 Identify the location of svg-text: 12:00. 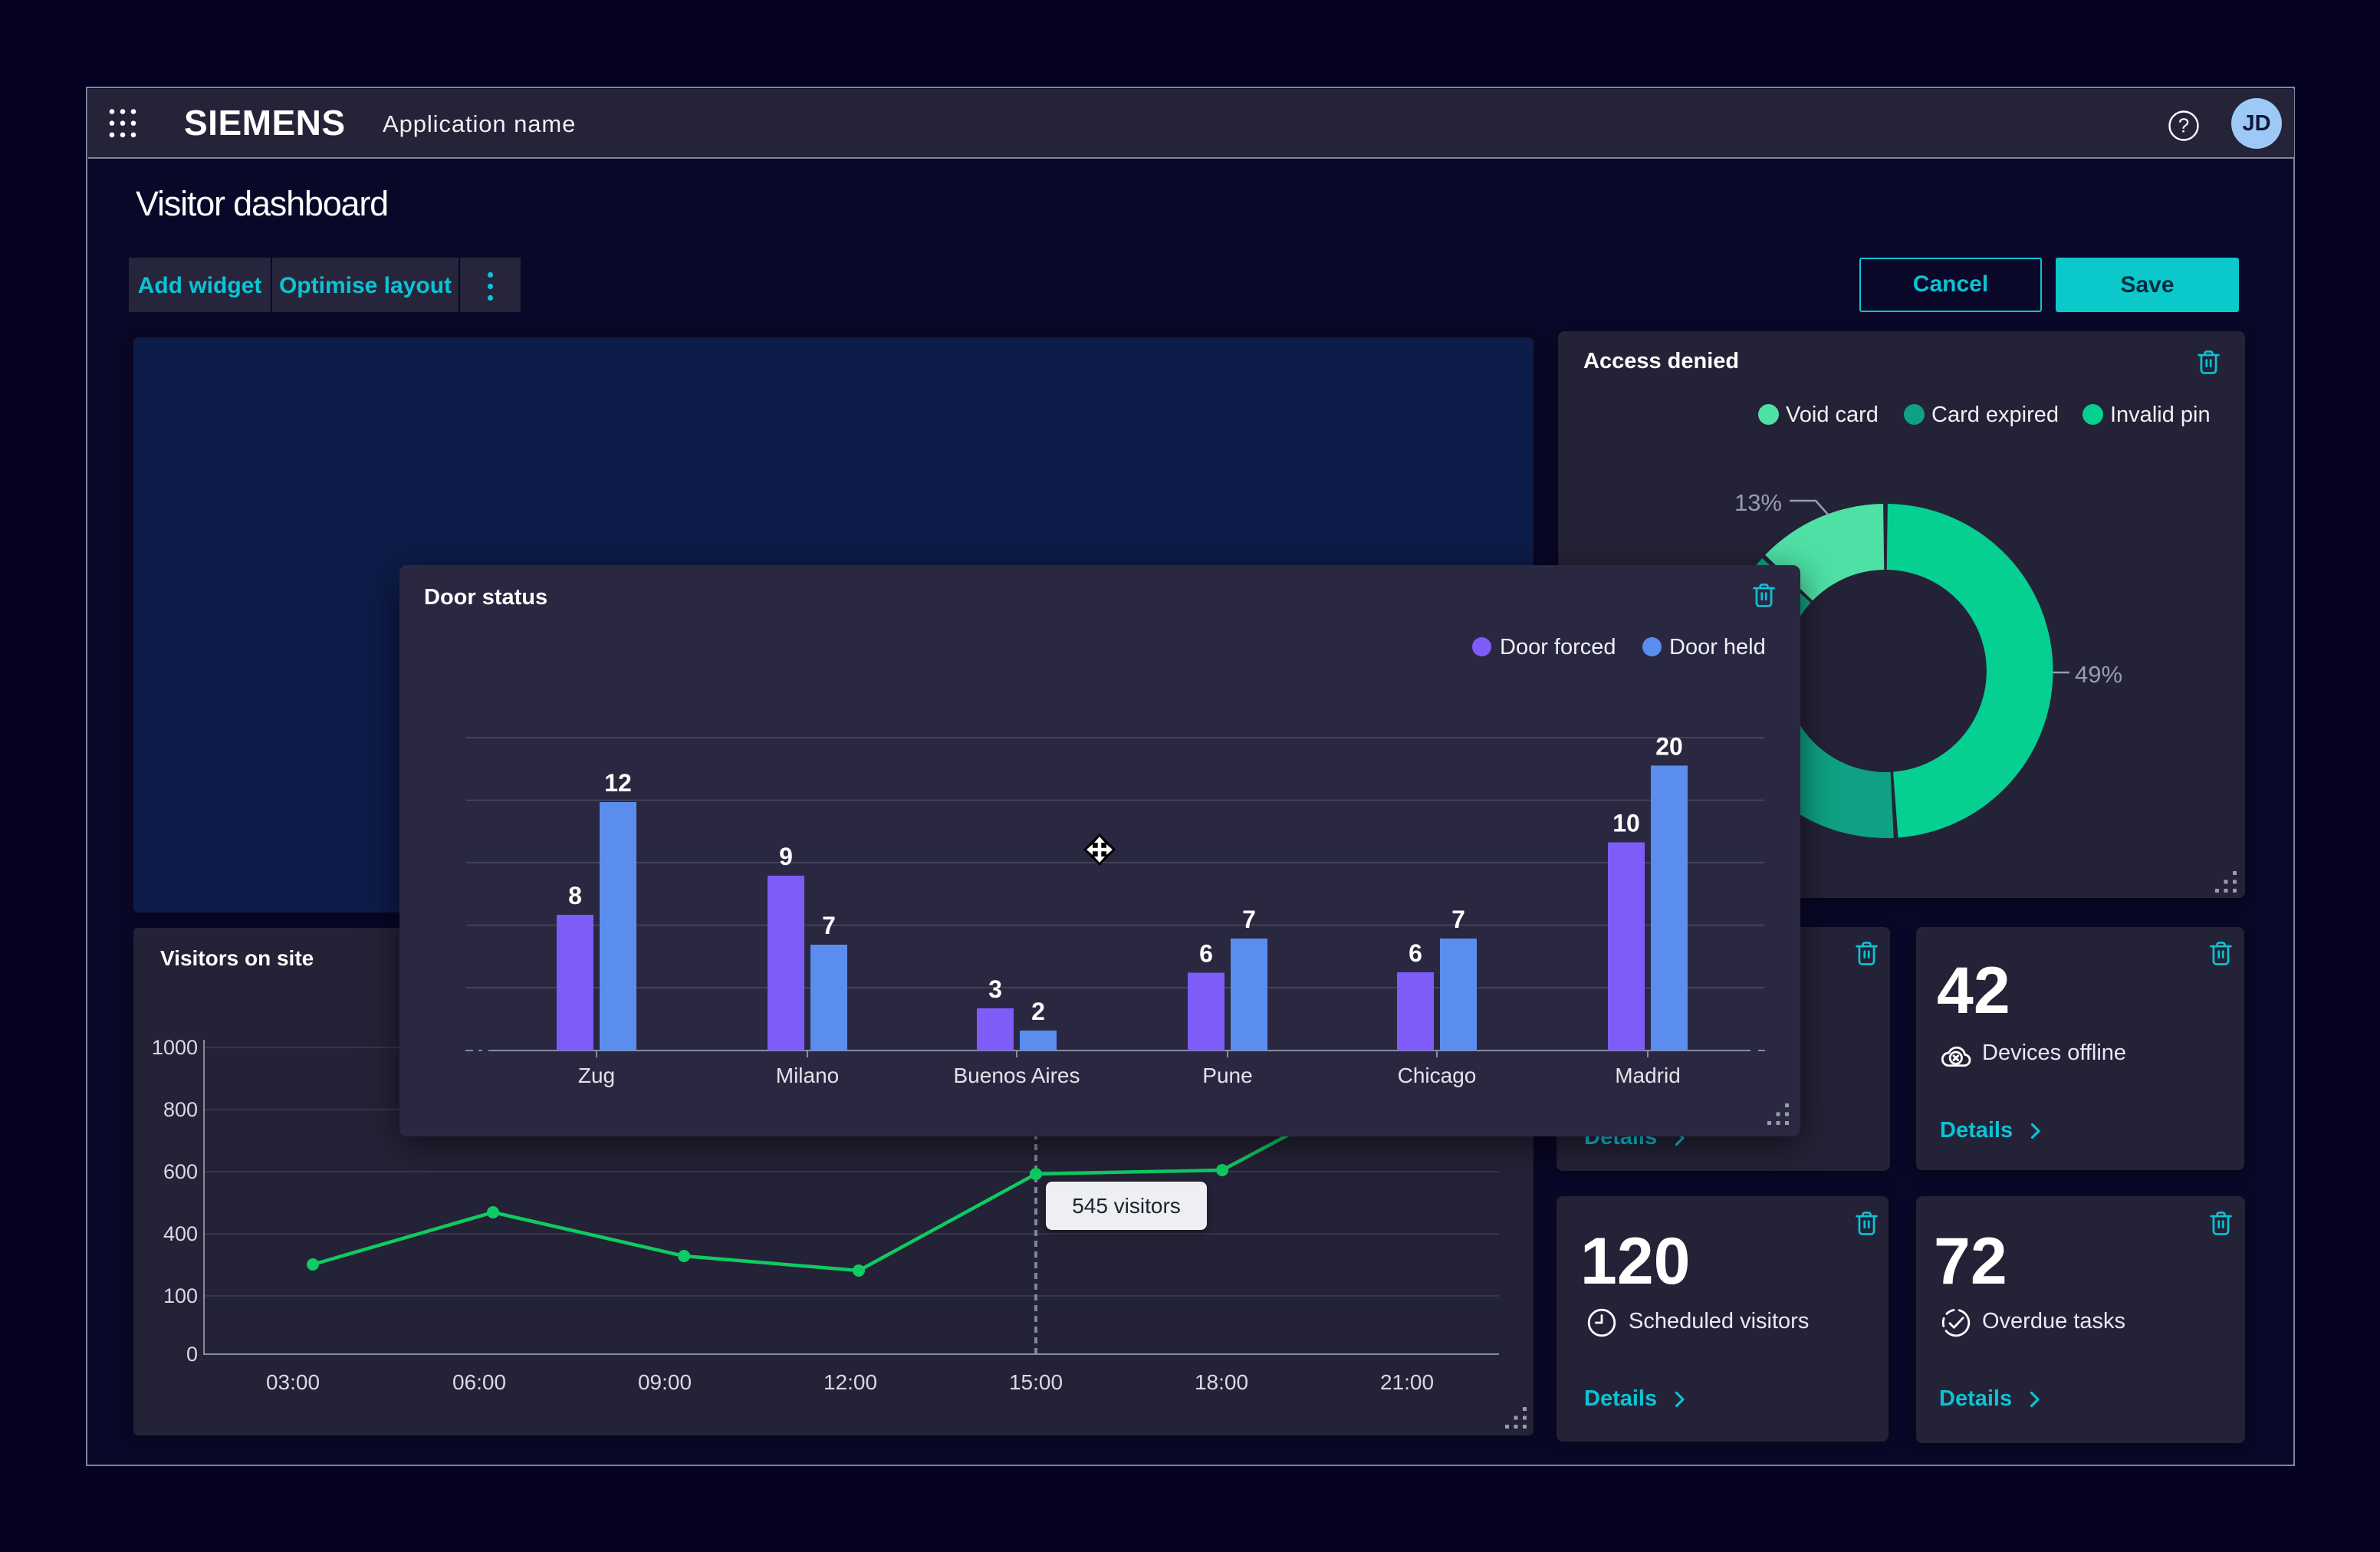
(850, 1382).